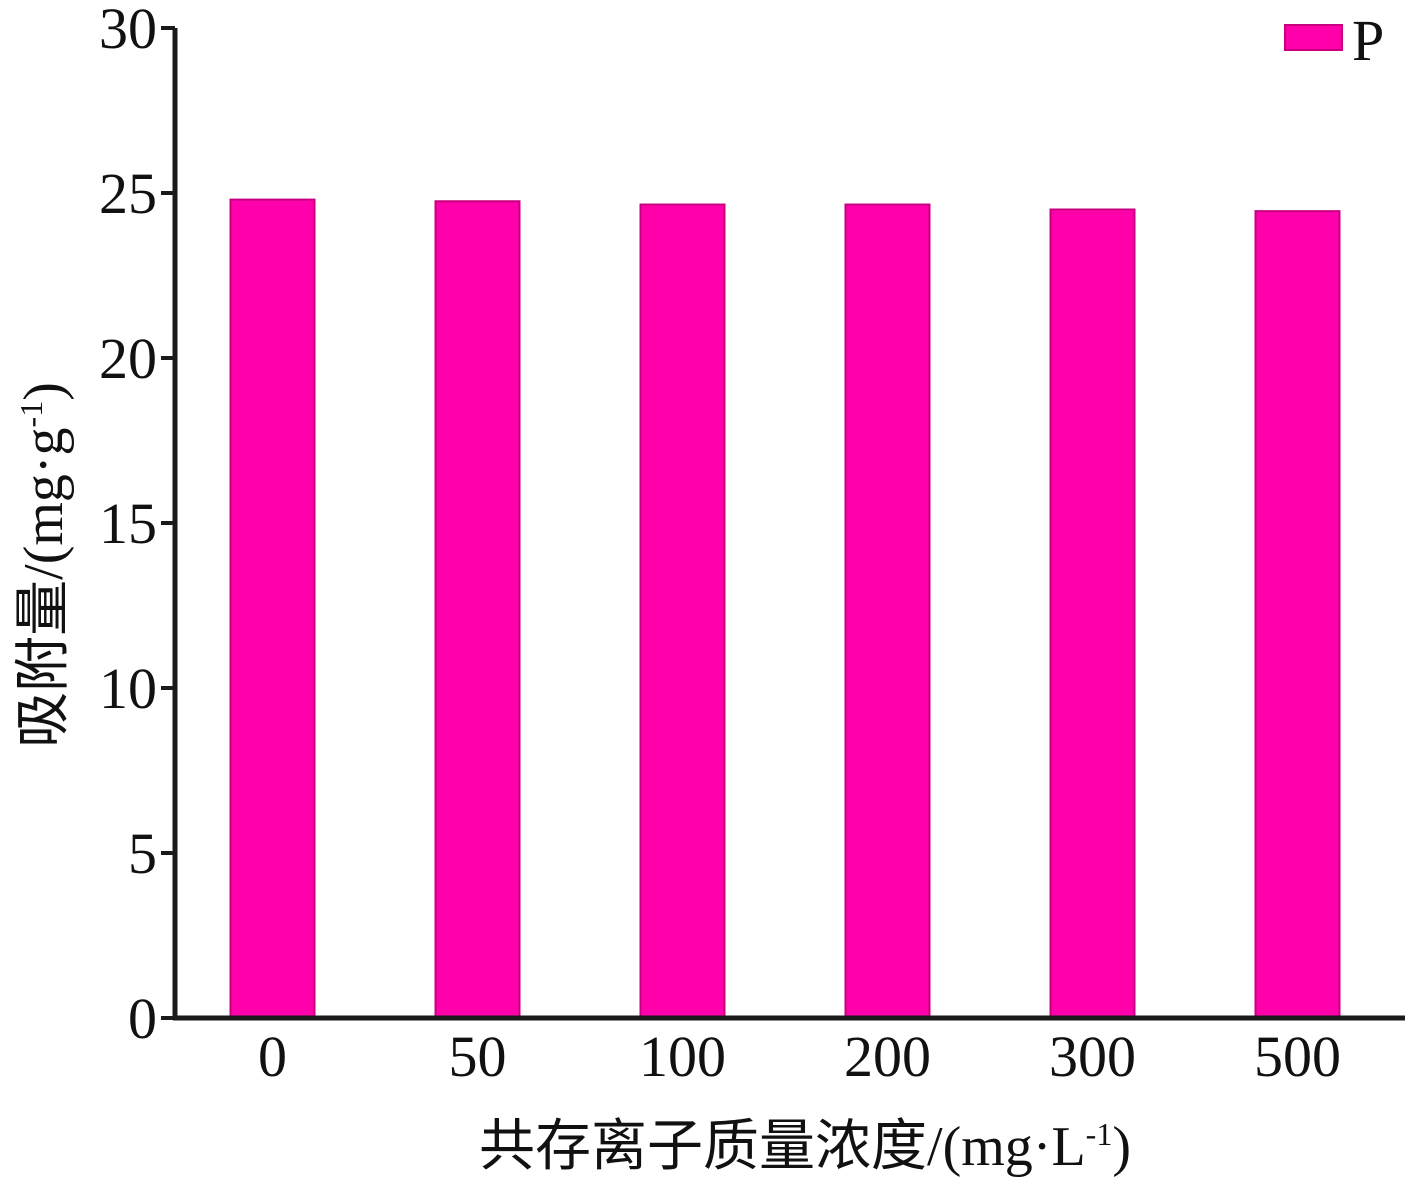  I want to click on y-axis-title-main: 吸附量/(mg·g, so click(44, 587).